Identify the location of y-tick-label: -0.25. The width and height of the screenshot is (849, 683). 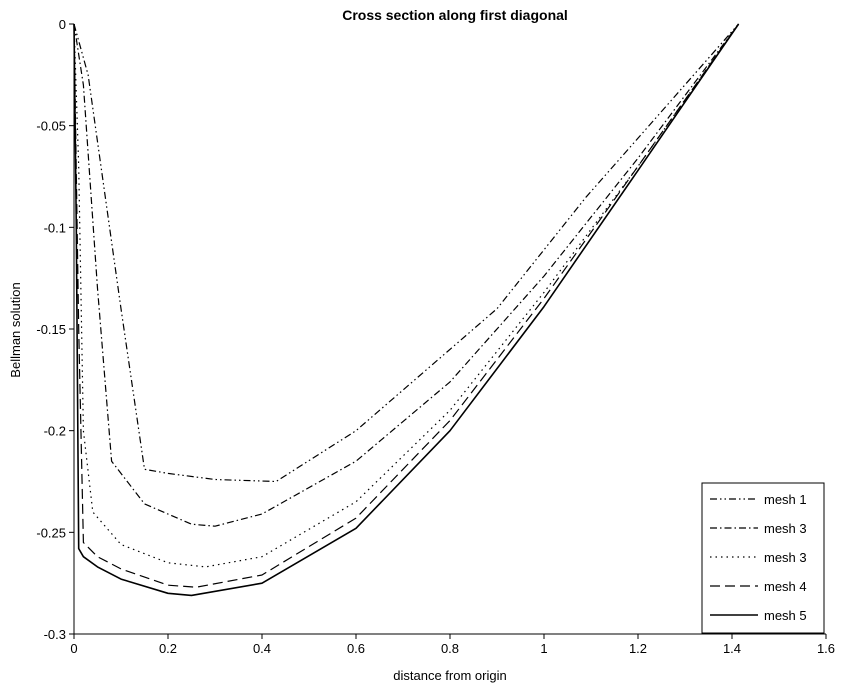
(51, 532).